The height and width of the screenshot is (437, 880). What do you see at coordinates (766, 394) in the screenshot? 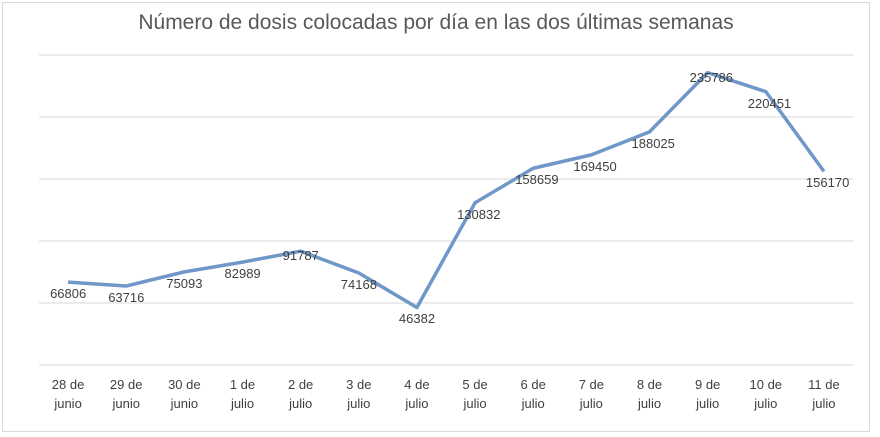
I see `x-tick-label: 10 de julio` at bounding box center [766, 394].